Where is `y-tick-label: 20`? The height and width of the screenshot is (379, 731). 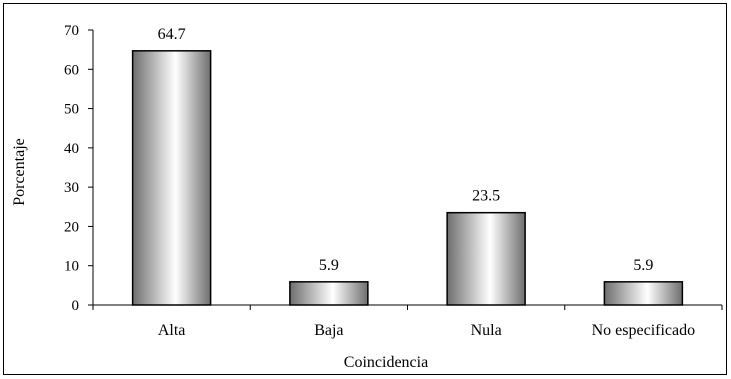 y-tick-label: 20 is located at coordinates (71, 227).